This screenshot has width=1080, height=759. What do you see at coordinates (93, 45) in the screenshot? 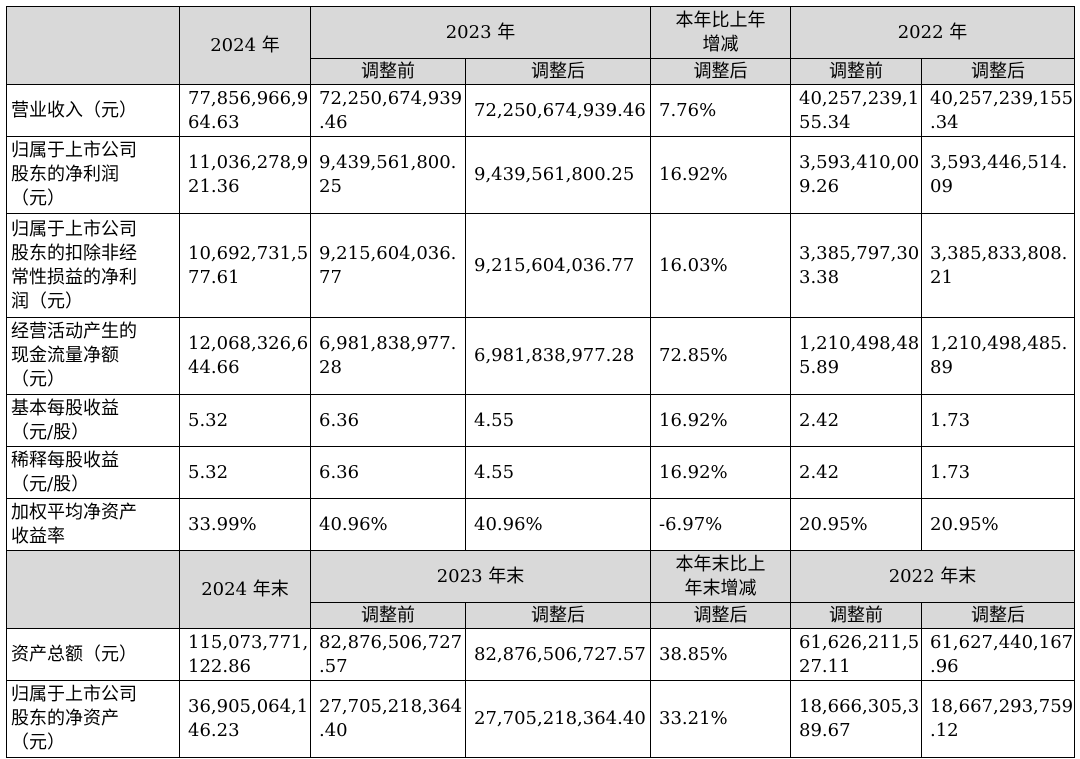
I see `header-corner` at bounding box center [93, 45].